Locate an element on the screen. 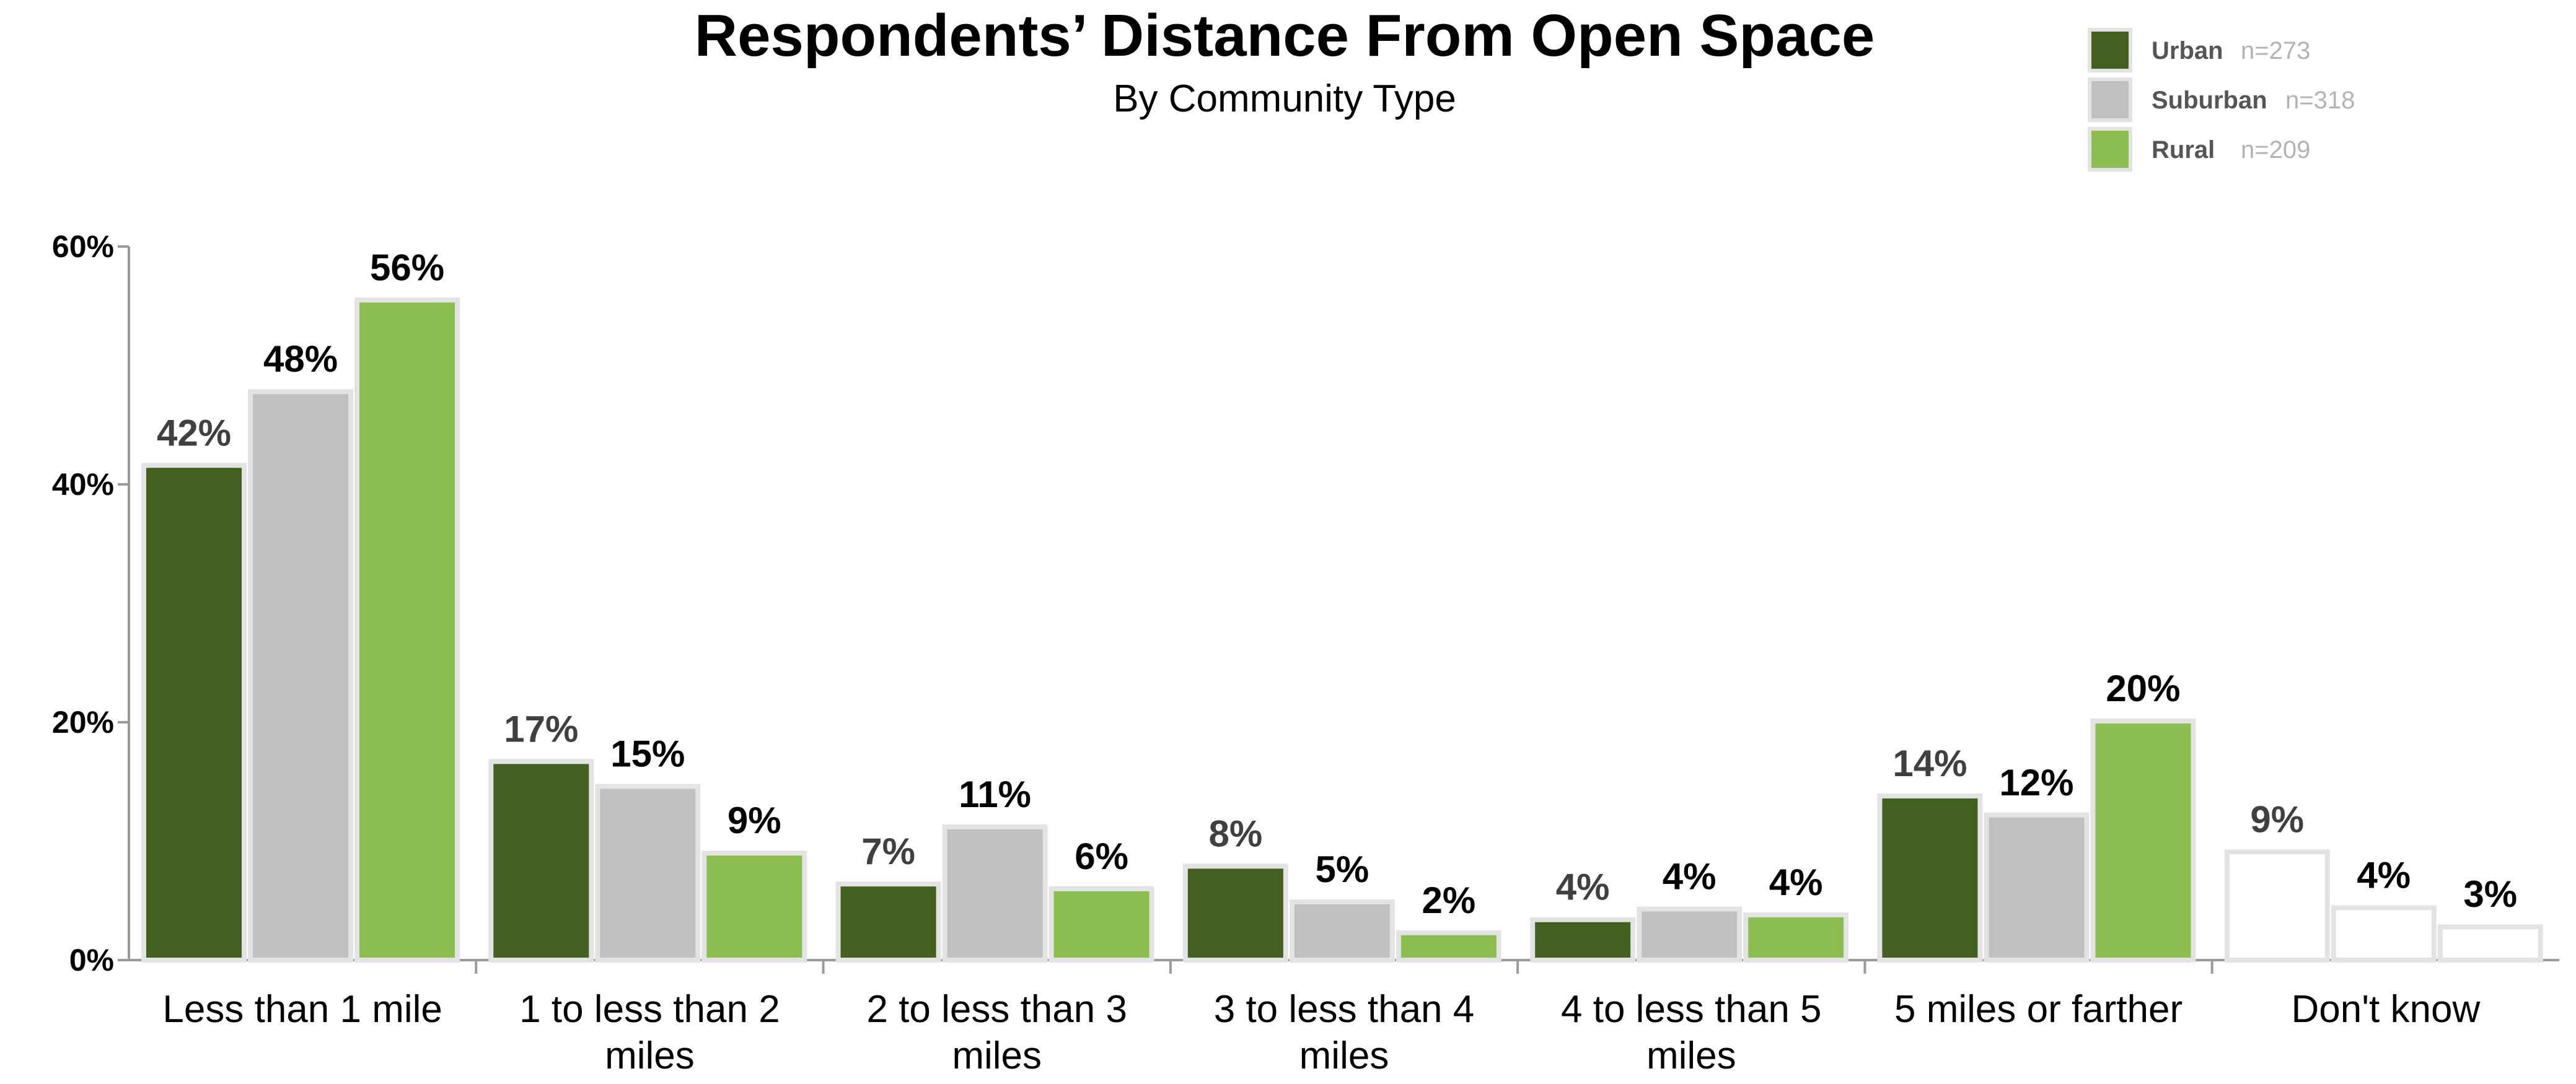  legend-label: Rural is located at coordinates (2184, 150).